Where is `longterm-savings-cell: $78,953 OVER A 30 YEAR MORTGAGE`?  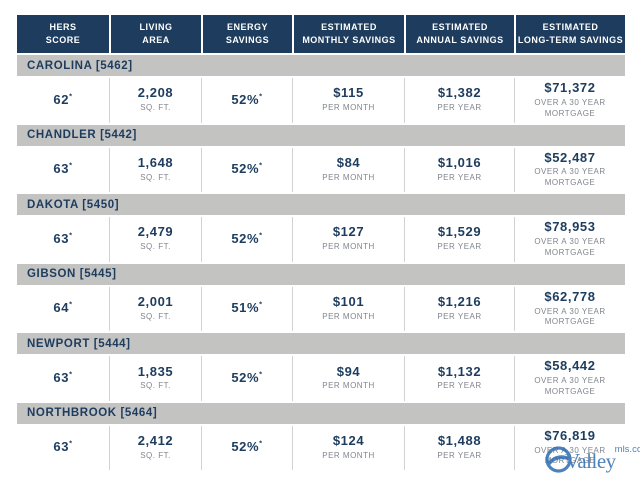
longterm-savings-cell: $78,953 OVER A 30 YEAR MORTGAGE is located at coordinates (569, 239).